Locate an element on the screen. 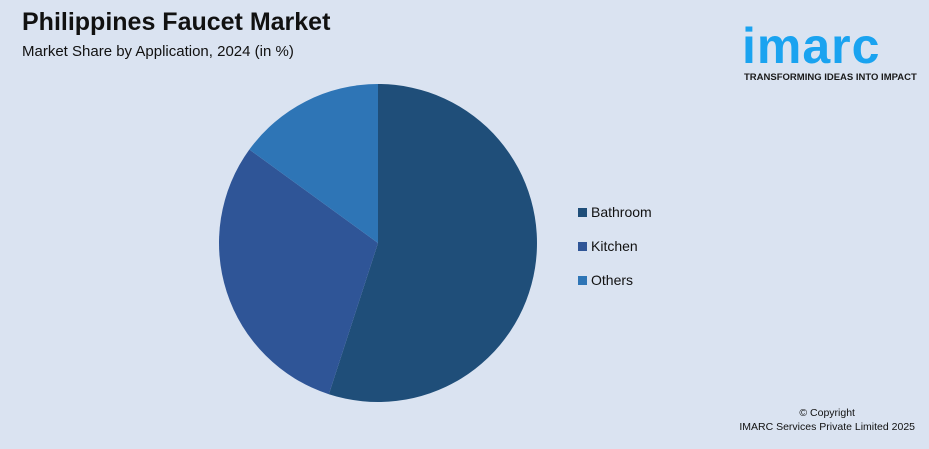  chart-title: Philippines Faucet Market is located at coordinates (176, 22).